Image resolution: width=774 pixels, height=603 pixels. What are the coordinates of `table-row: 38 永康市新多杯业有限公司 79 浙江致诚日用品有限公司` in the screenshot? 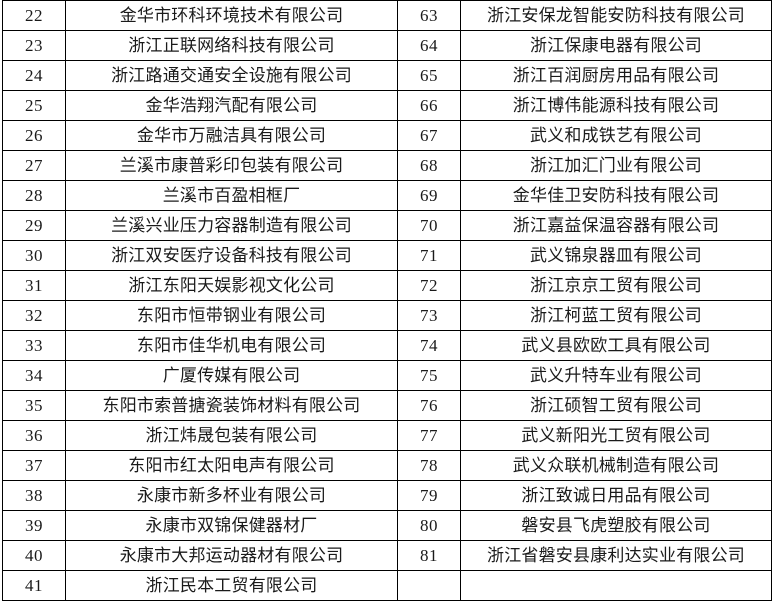 It's located at (387, 495).